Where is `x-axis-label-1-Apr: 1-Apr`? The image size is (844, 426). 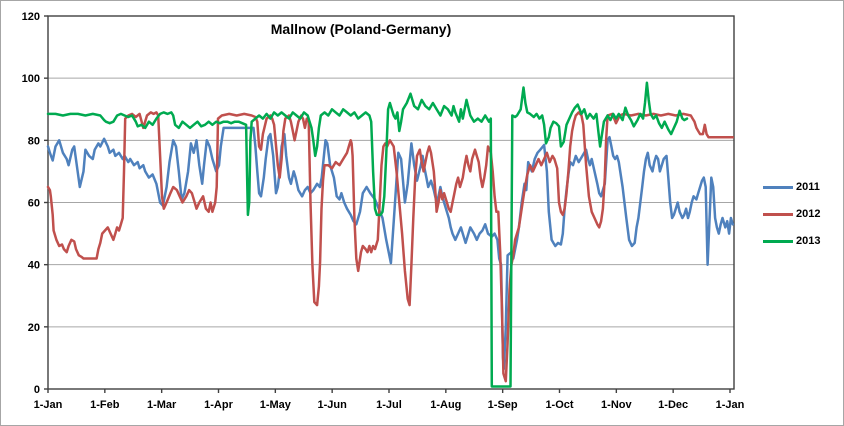
x-axis-label-1-Apr: 1-Apr is located at coordinates (218, 405).